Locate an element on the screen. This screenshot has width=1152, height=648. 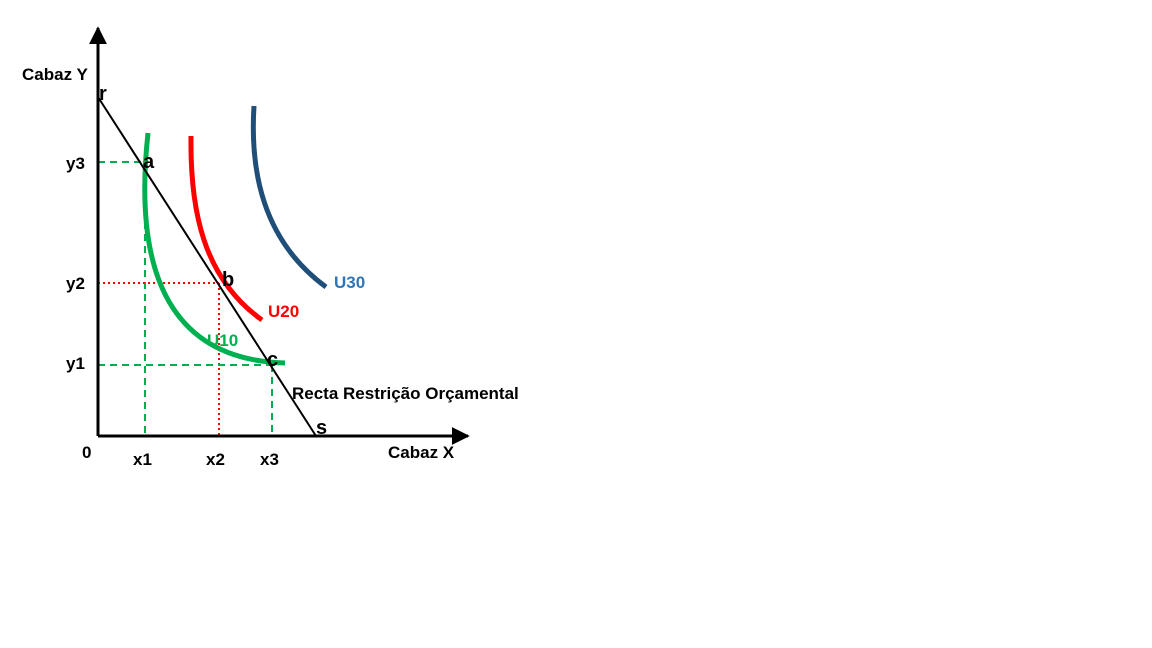
point-label-s: s is located at coordinates (321, 428).